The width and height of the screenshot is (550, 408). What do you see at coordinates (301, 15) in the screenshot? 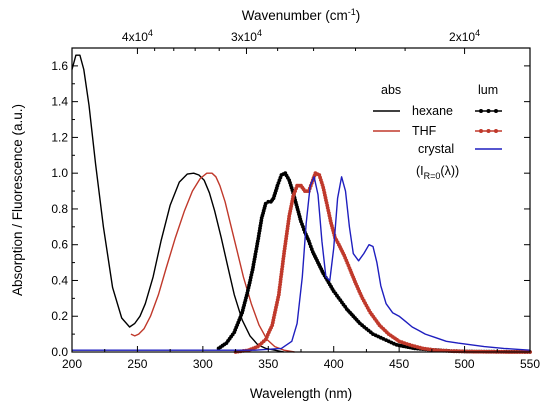
I see `top-axis-title: Wavenumber (cm-1)` at bounding box center [301, 15].